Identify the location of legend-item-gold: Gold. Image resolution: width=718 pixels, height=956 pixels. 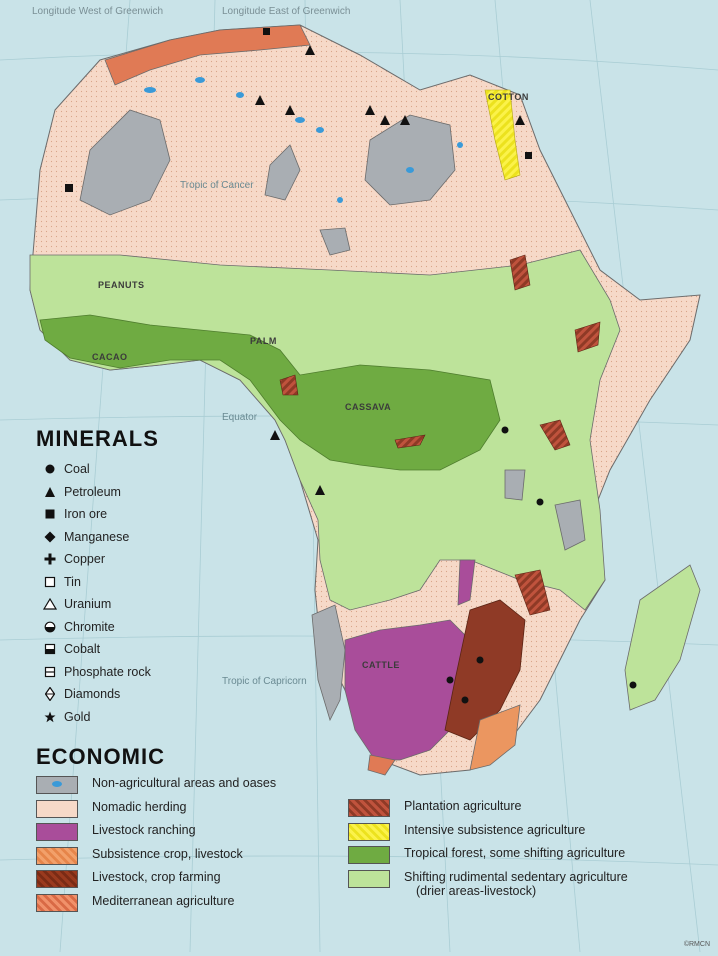
(126, 717).